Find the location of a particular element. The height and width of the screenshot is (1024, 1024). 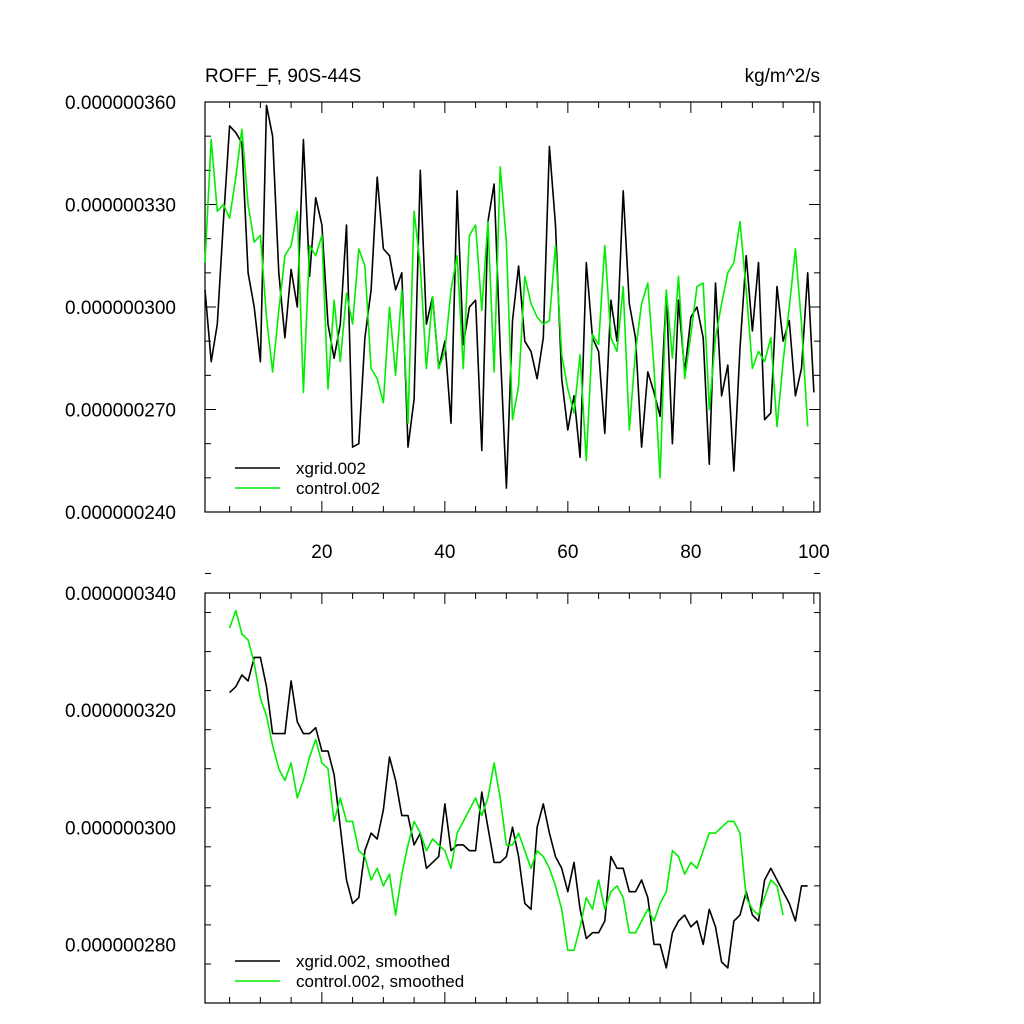

y-tick-label: 0.000000240 is located at coordinates (120, 513).